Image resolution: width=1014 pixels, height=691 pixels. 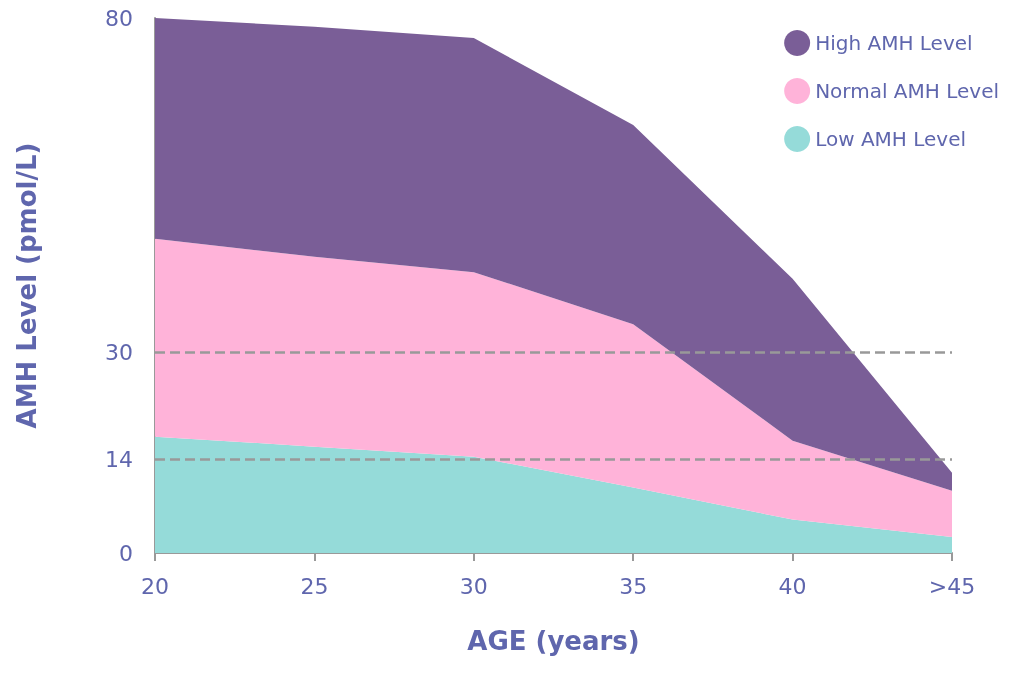 What do you see at coordinates (792, 586) in the screenshot?
I see `x-tick-label: 40` at bounding box center [792, 586].